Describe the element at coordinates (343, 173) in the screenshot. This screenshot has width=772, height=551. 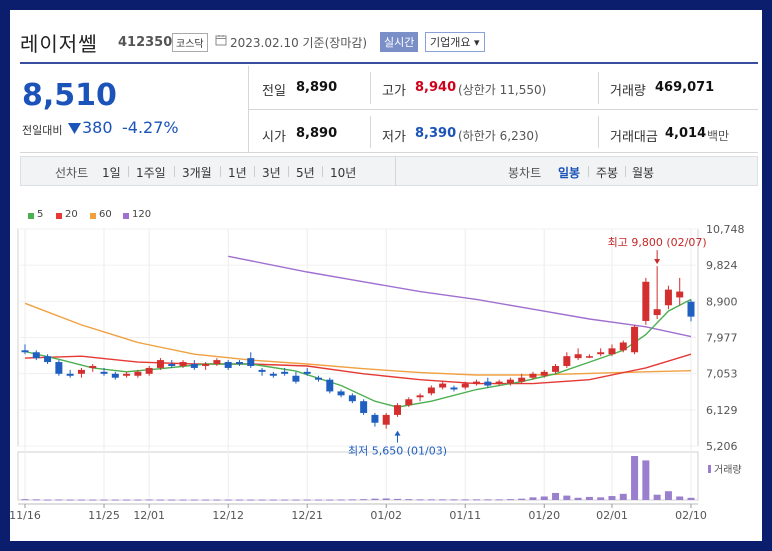
I see `tab-10y: 10년` at that location.